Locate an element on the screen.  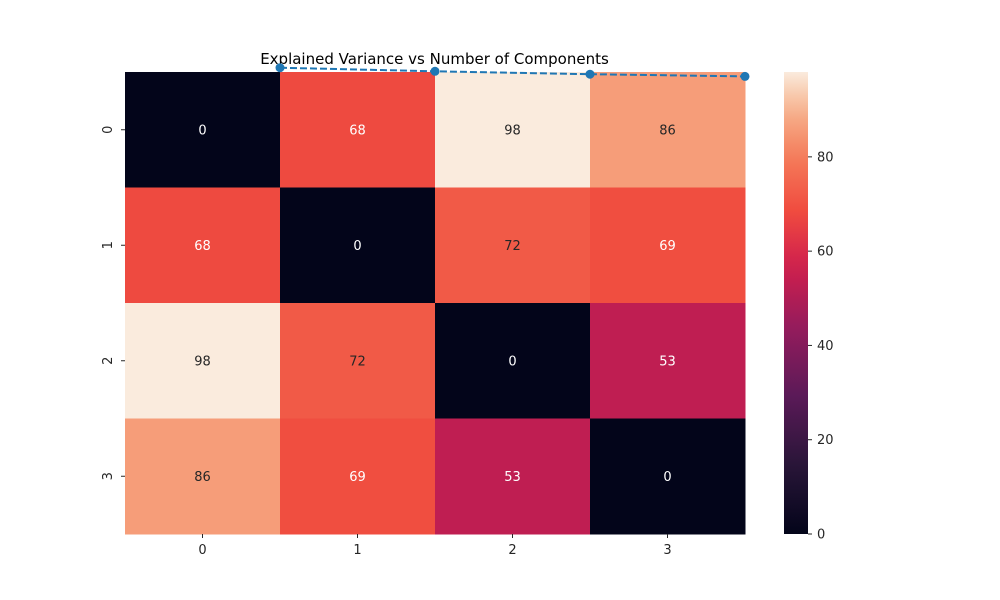
colorbar-tick-label: 60 is located at coordinates (825, 252).